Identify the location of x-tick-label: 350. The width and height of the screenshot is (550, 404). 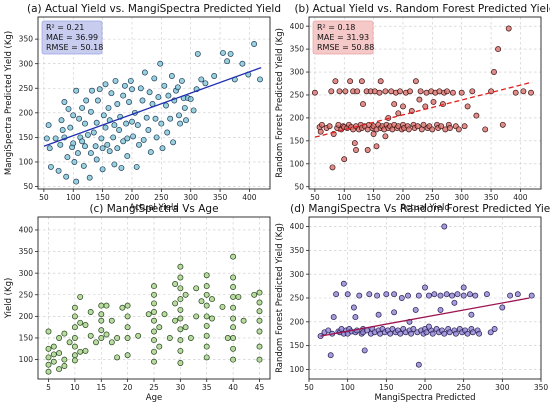
(220, 197).